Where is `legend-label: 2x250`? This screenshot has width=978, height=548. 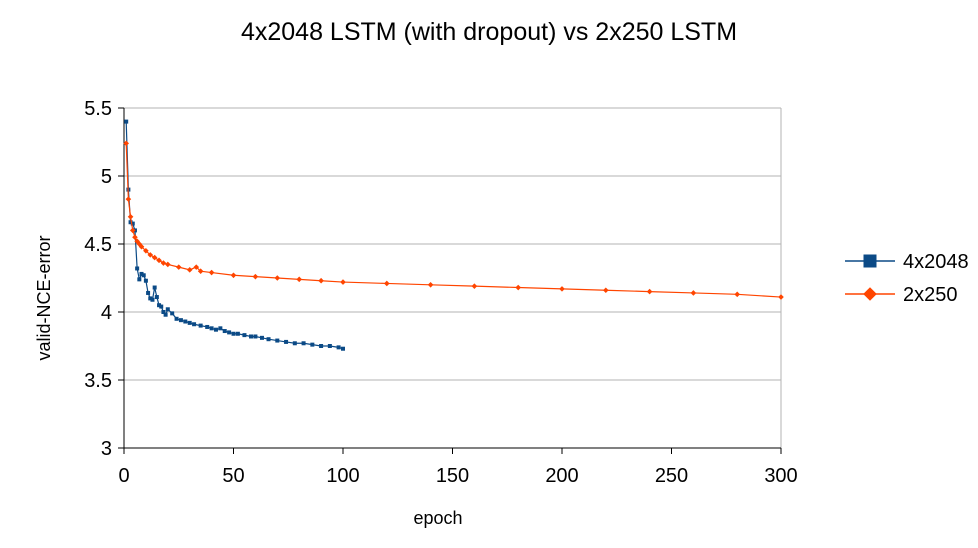
legend-label: 2x250 is located at coordinates (930, 295).